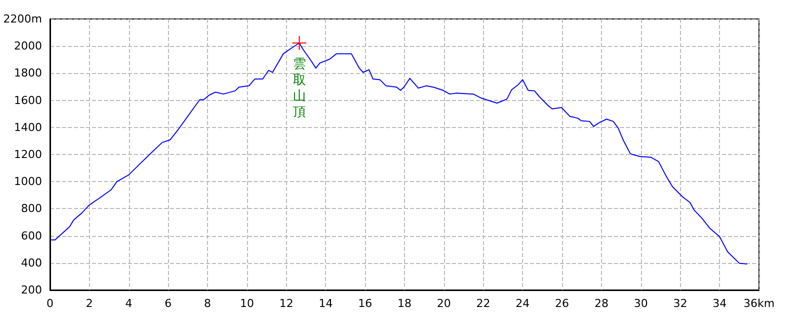 Image resolution: width=800 pixels, height=320 pixels. What do you see at coordinates (22, 19) in the screenshot?
I see `y-tick-label: 2200m` at bounding box center [22, 19].